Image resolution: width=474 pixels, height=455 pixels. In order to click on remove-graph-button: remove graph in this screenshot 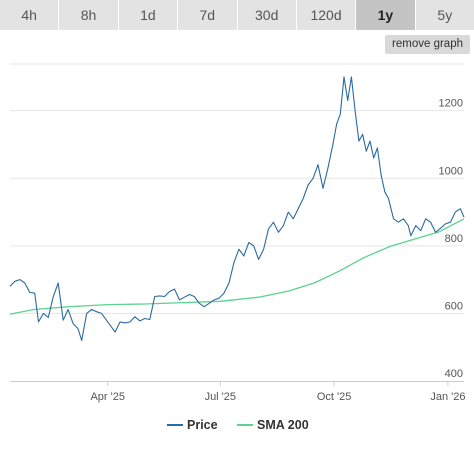, I will do `click(427, 44)`.